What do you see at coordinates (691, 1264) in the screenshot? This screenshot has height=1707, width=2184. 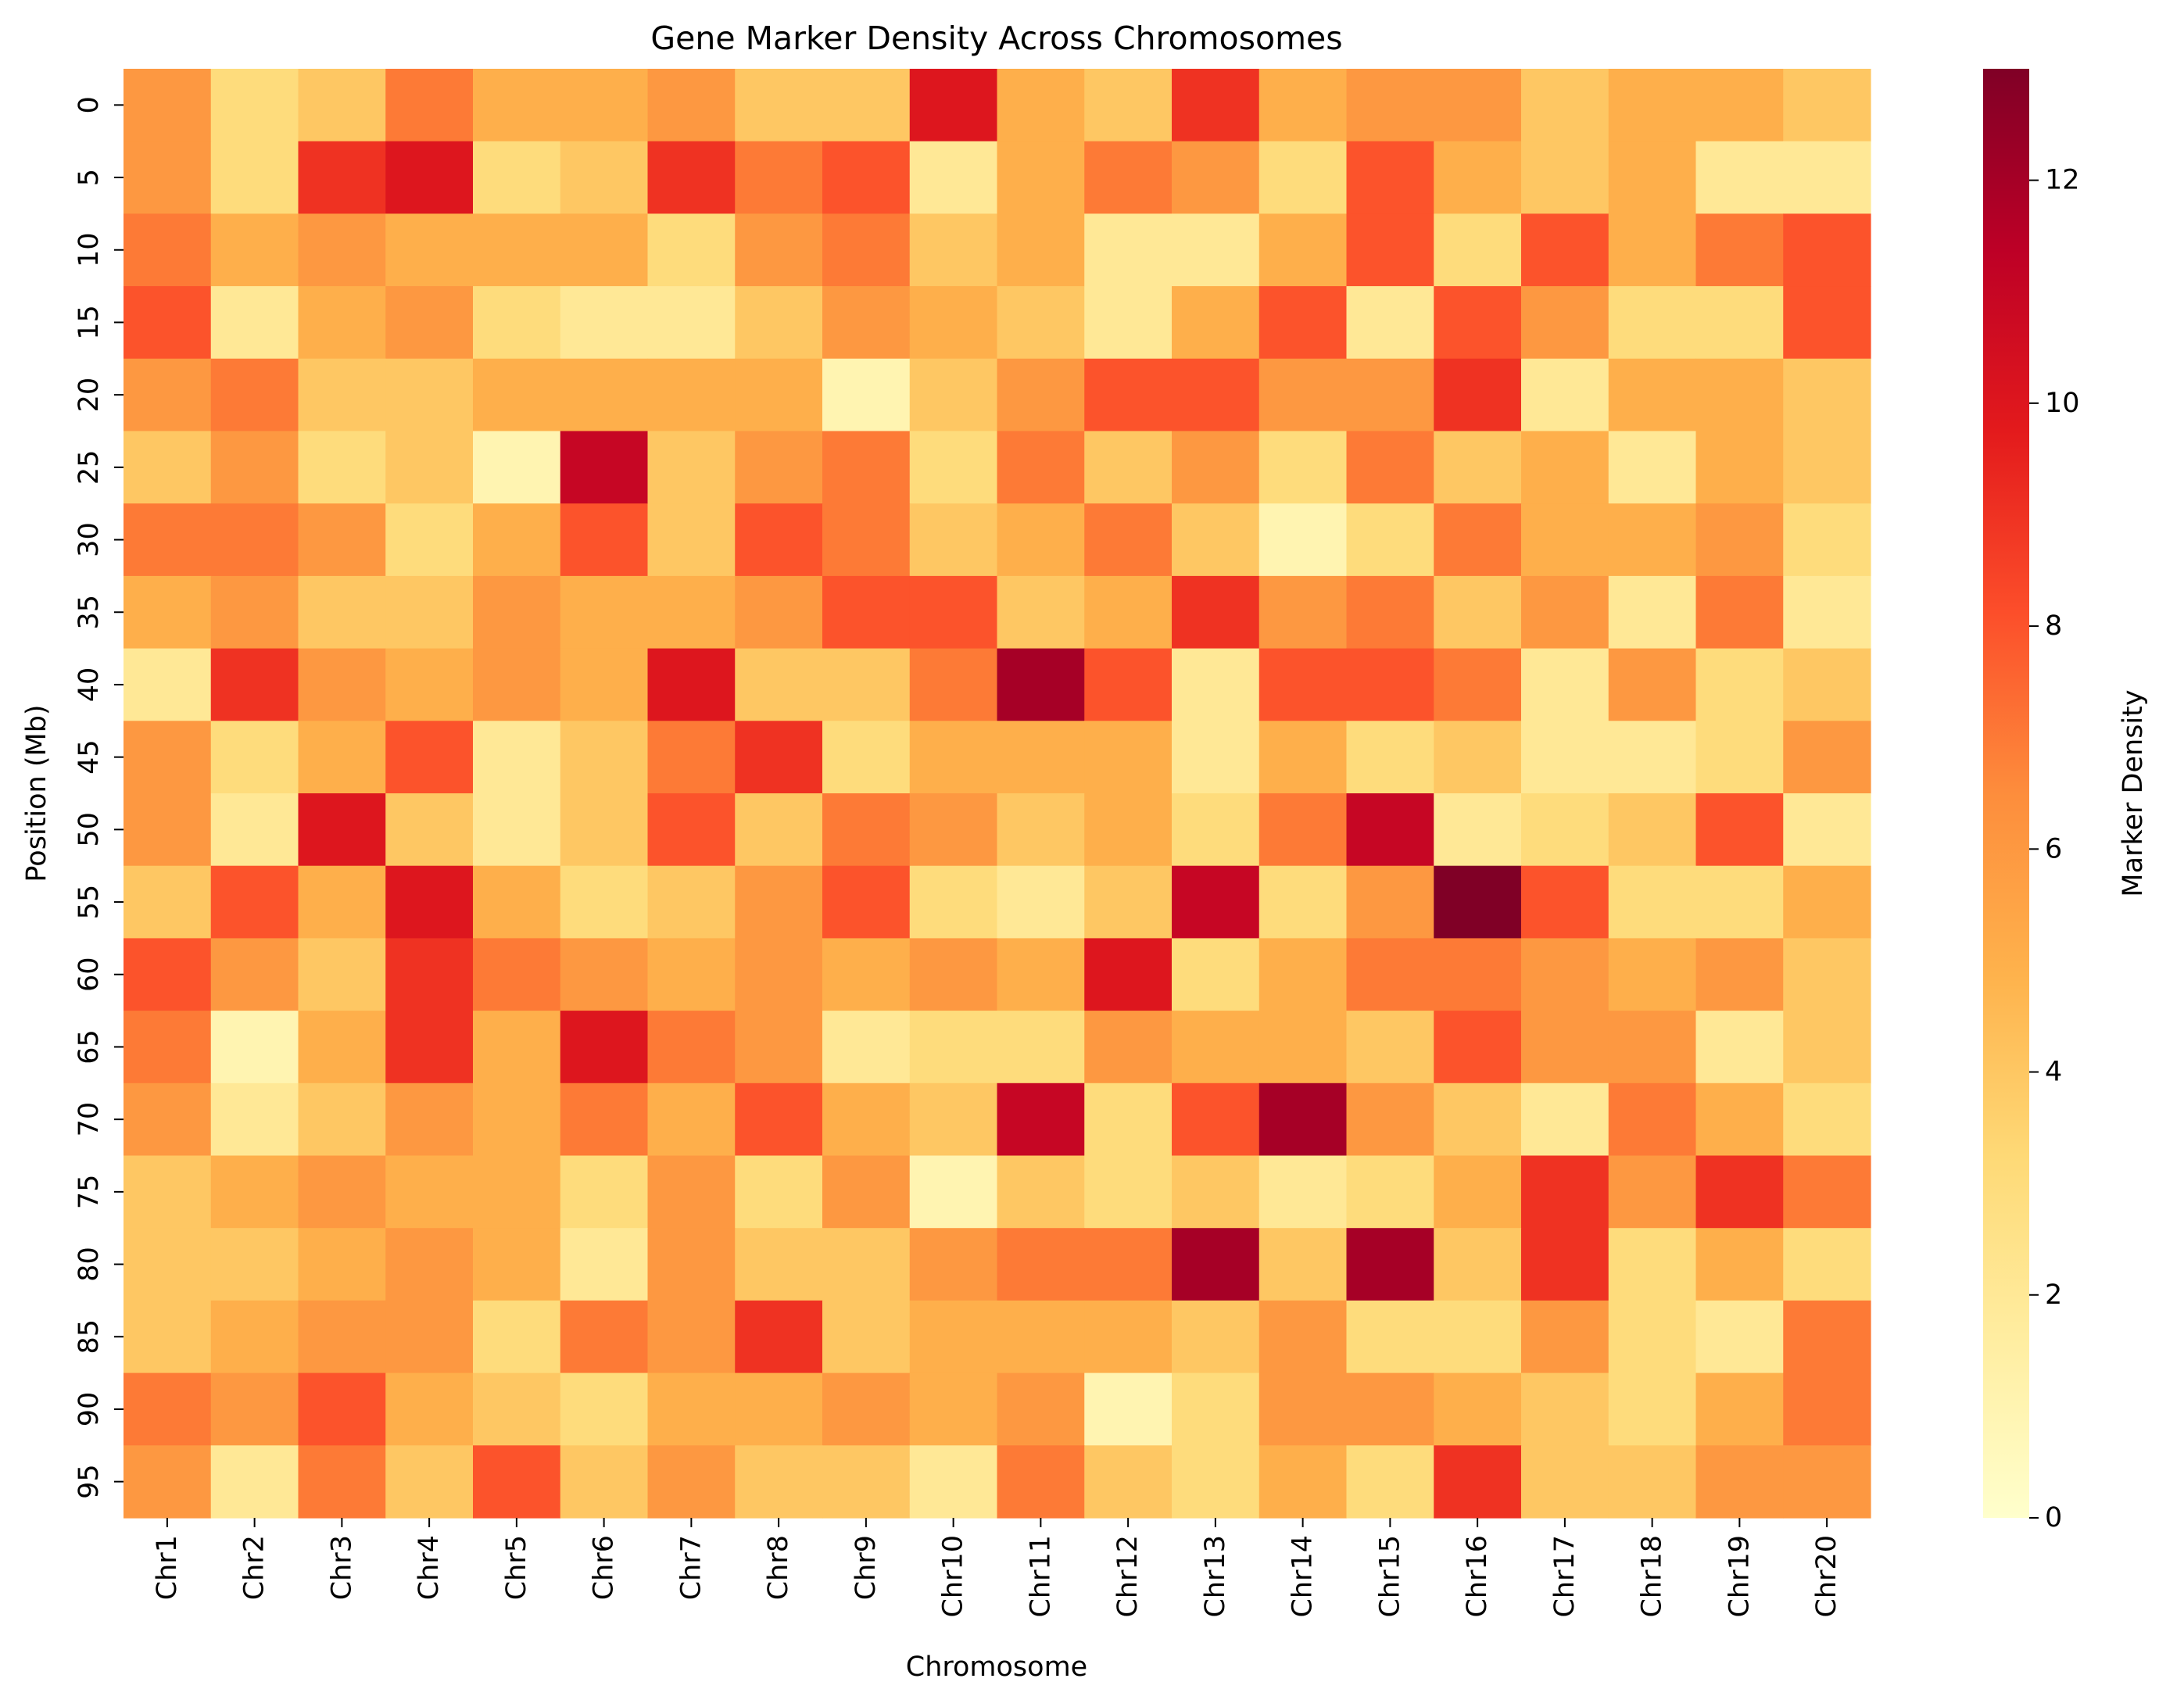 I see `heatmap-cell-80-Chr7` at bounding box center [691, 1264].